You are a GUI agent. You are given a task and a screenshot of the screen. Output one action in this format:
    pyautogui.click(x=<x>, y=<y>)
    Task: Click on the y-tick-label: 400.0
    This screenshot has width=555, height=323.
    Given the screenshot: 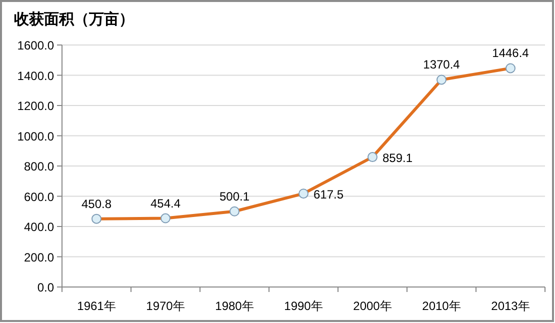 What is the action you would take?
    pyautogui.click(x=39, y=227)
    